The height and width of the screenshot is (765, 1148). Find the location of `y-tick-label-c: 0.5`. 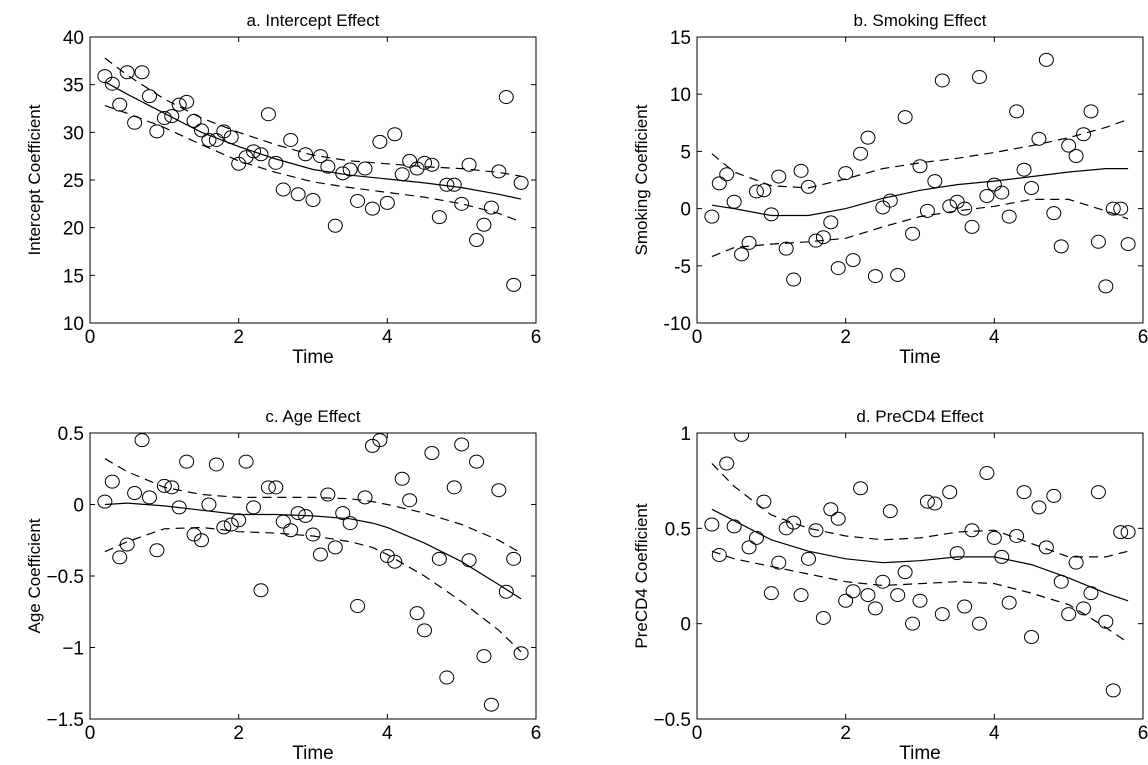

y-tick-label-c: 0.5 is located at coordinates (71, 434).